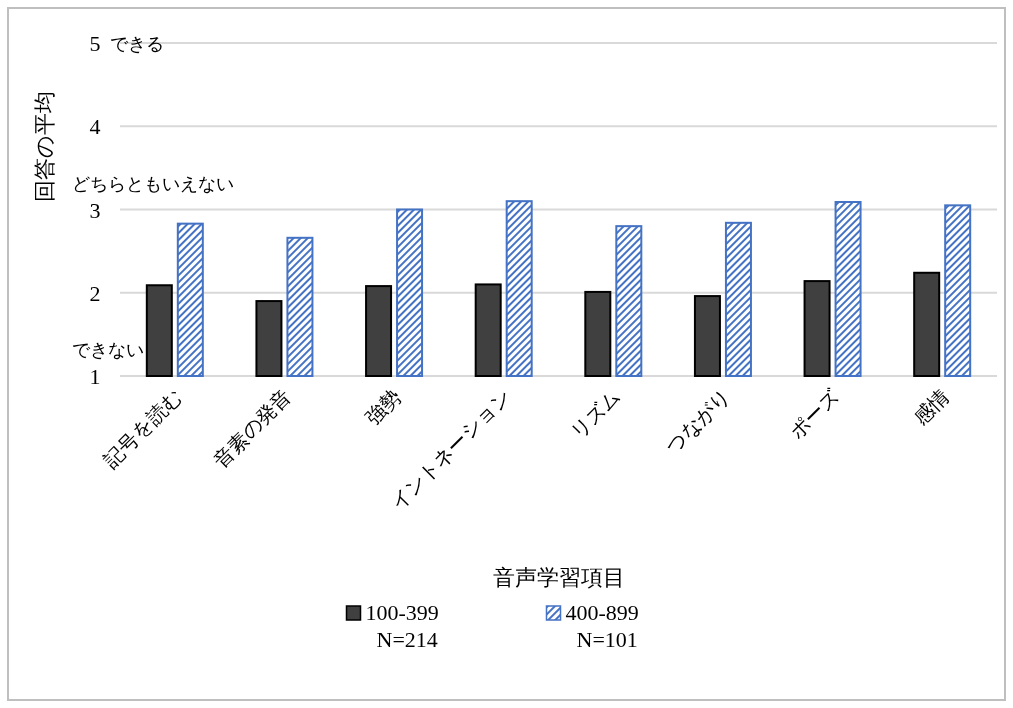 This screenshot has width=1013, height=708. What do you see at coordinates (153, 183) in the screenshot?
I see `annotation: どちらともいえない` at bounding box center [153, 183].